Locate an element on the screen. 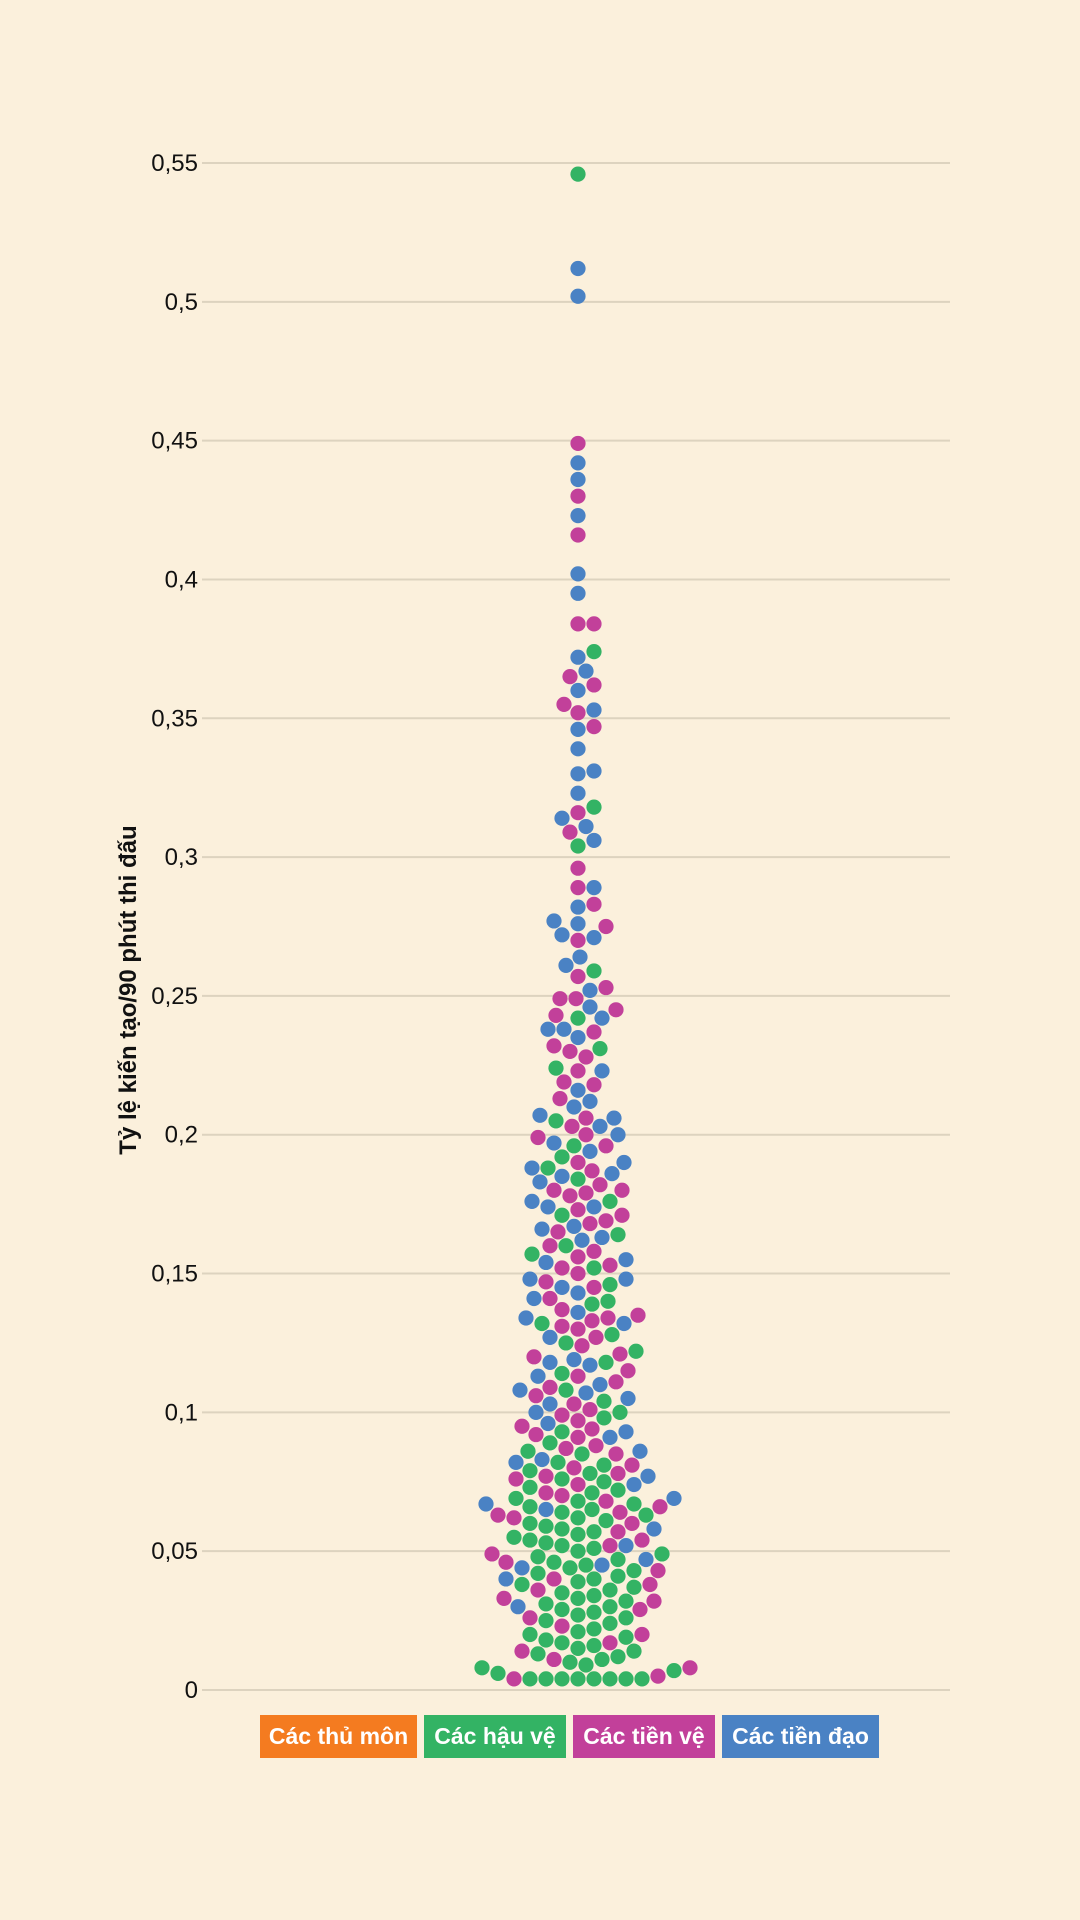 The image size is (1080, 1920). y-tick-label: 0 is located at coordinates (191, 1690).